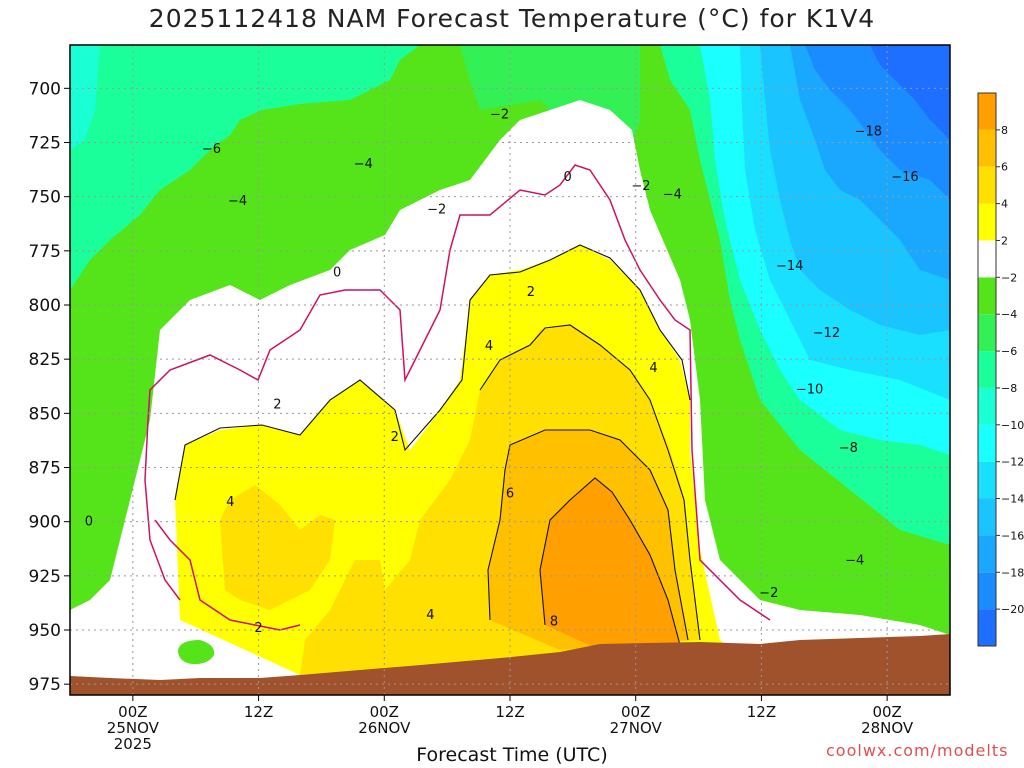 This screenshot has height=768, width=1024. I want to click on colorbar-label: −10, so click(1012, 425).